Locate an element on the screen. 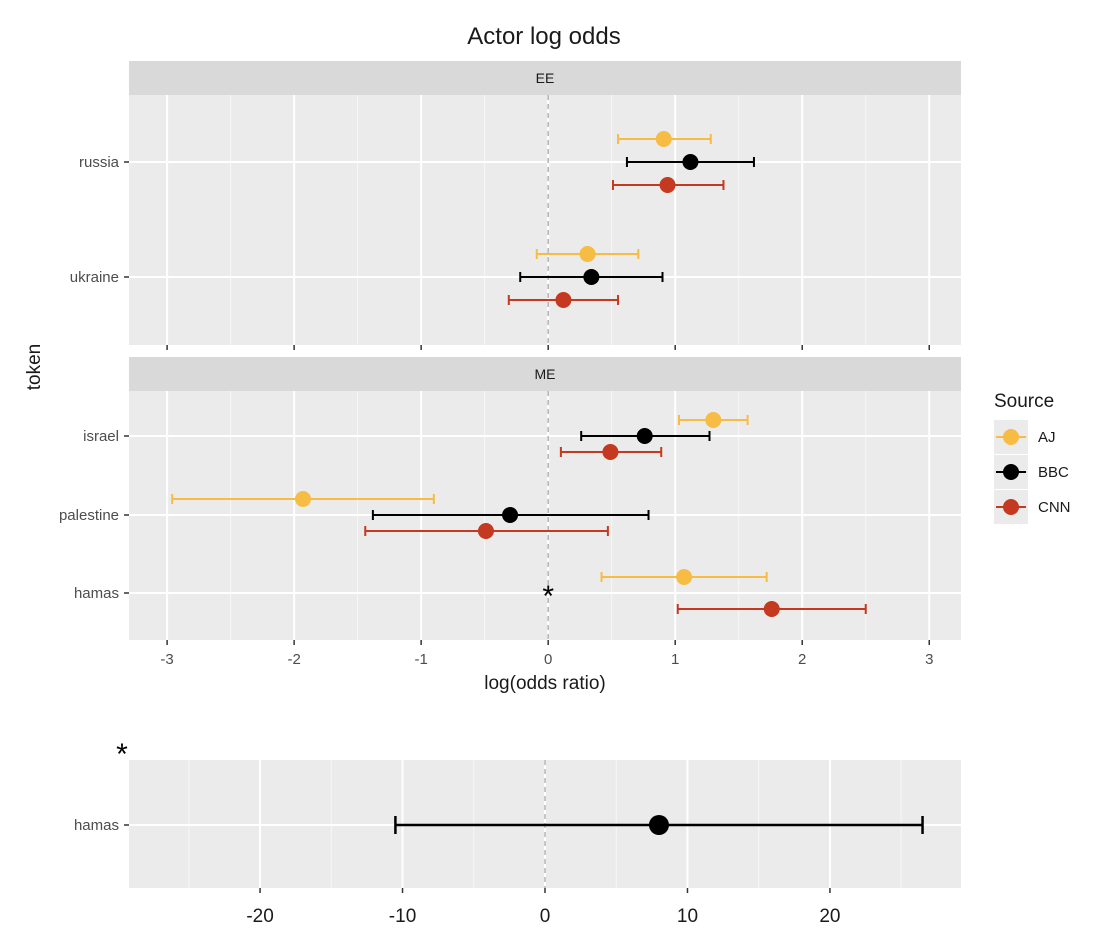 The width and height of the screenshot is (1094, 944). facet-strip-label: EE is located at coordinates (545, 78).